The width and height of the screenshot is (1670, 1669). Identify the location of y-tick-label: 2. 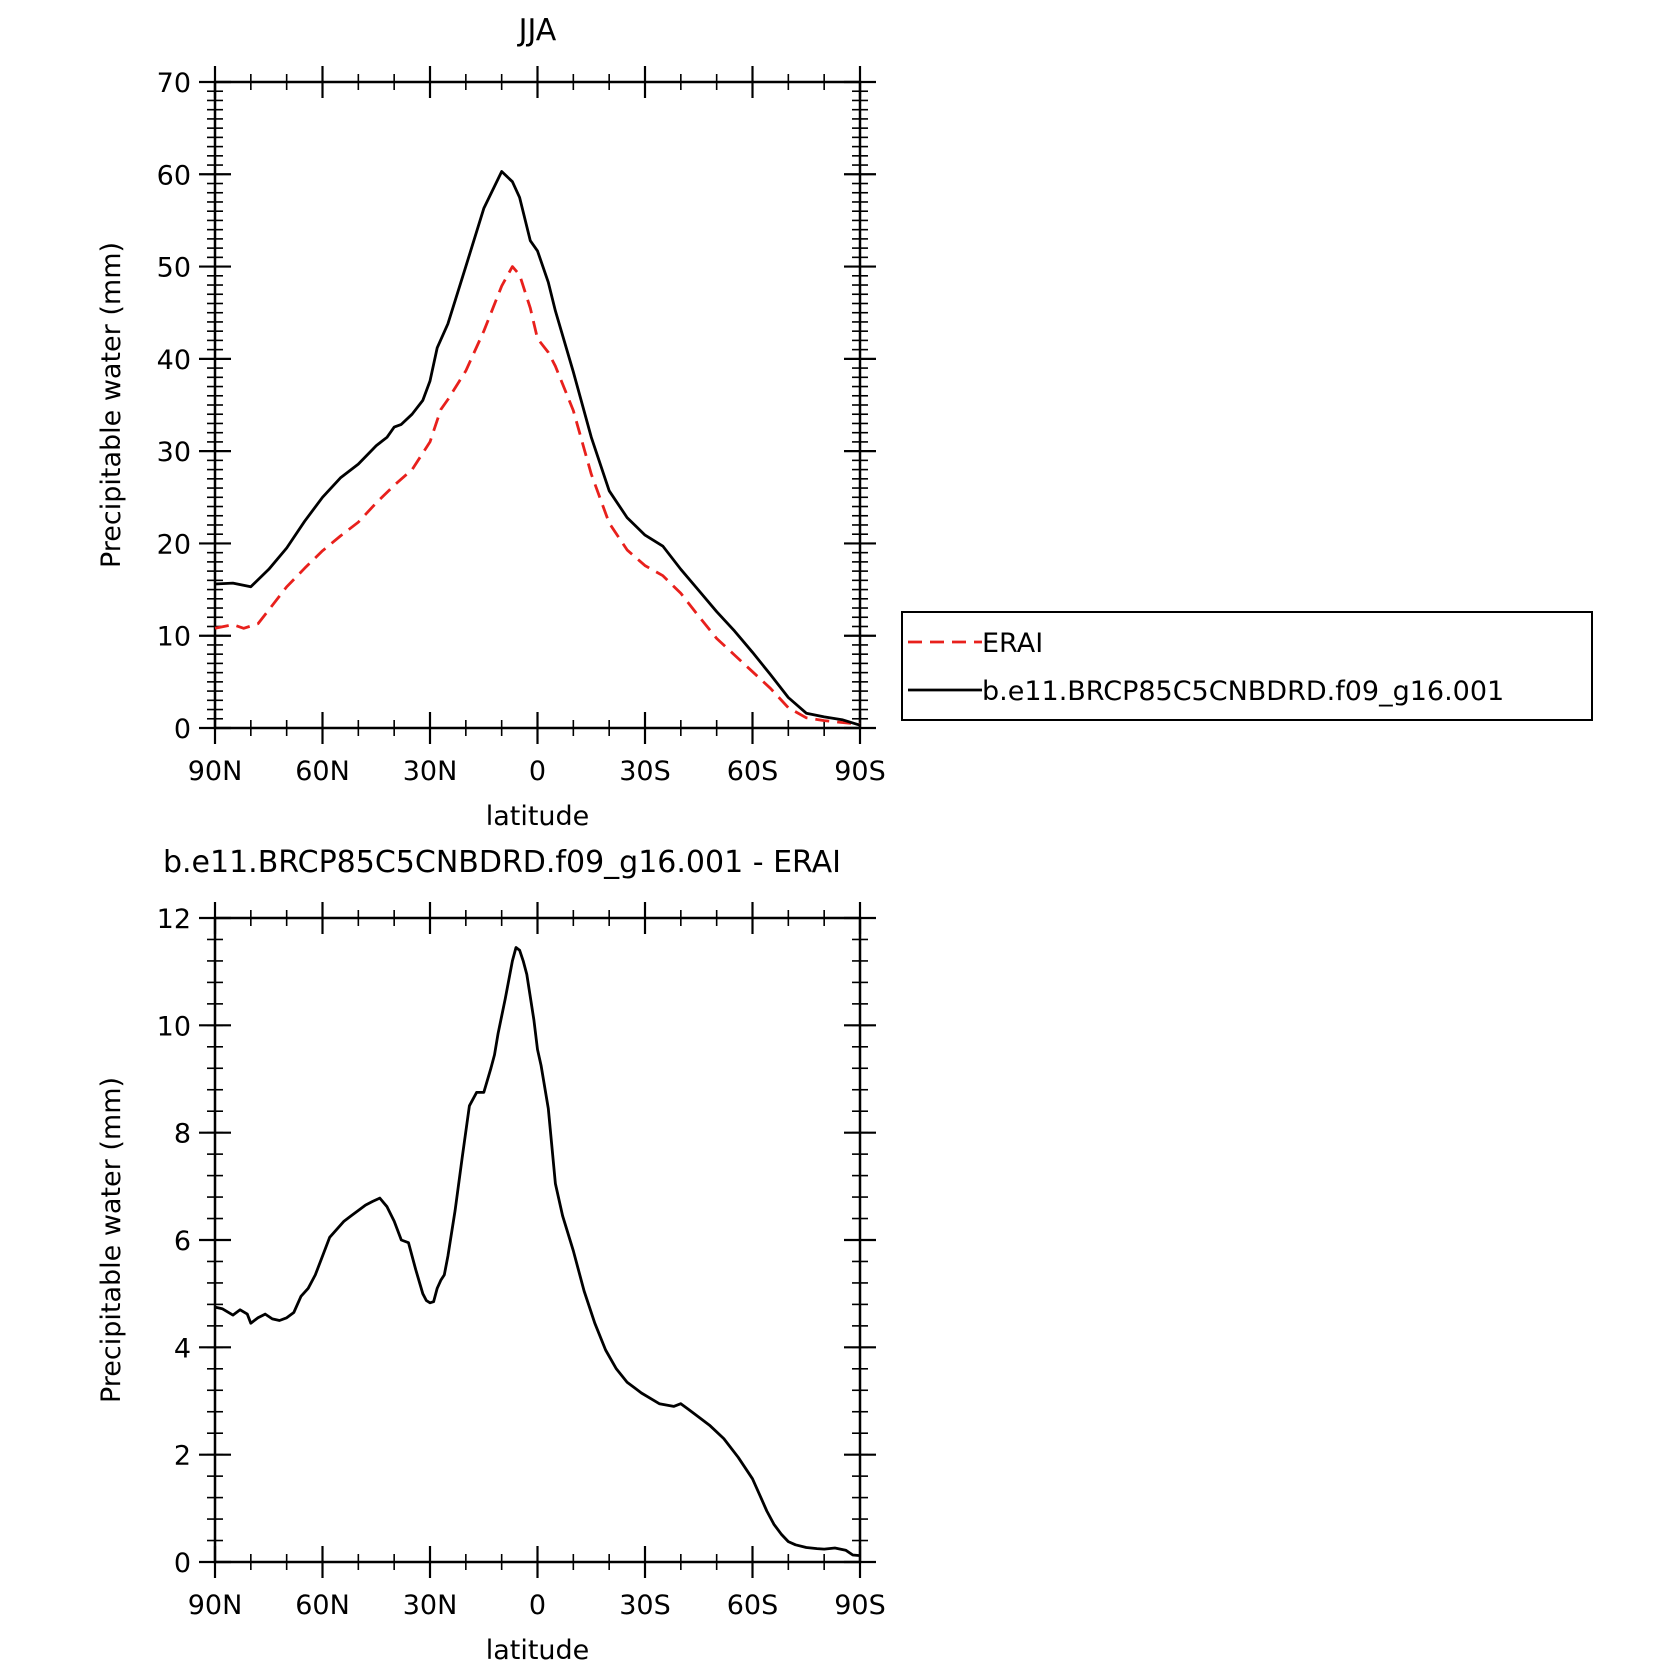
(182, 1456).